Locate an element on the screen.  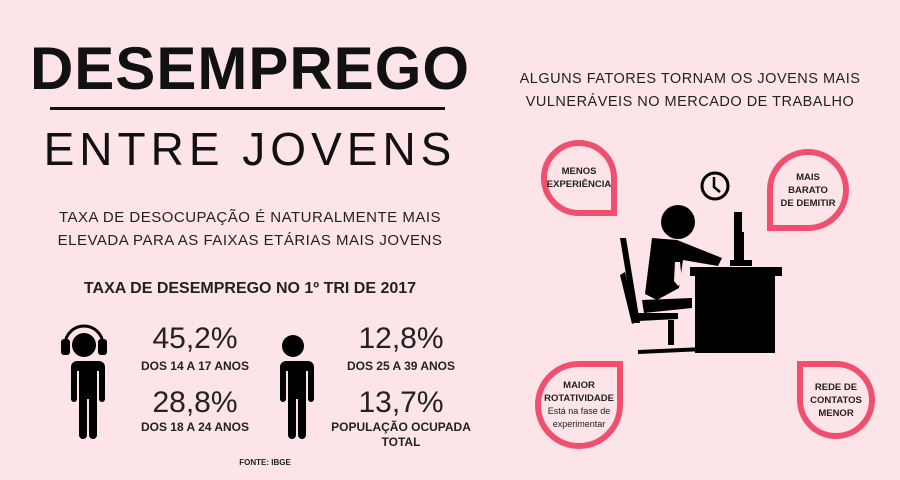
rate-value-18-24: 28,8% is located at coordinates (195, 402).